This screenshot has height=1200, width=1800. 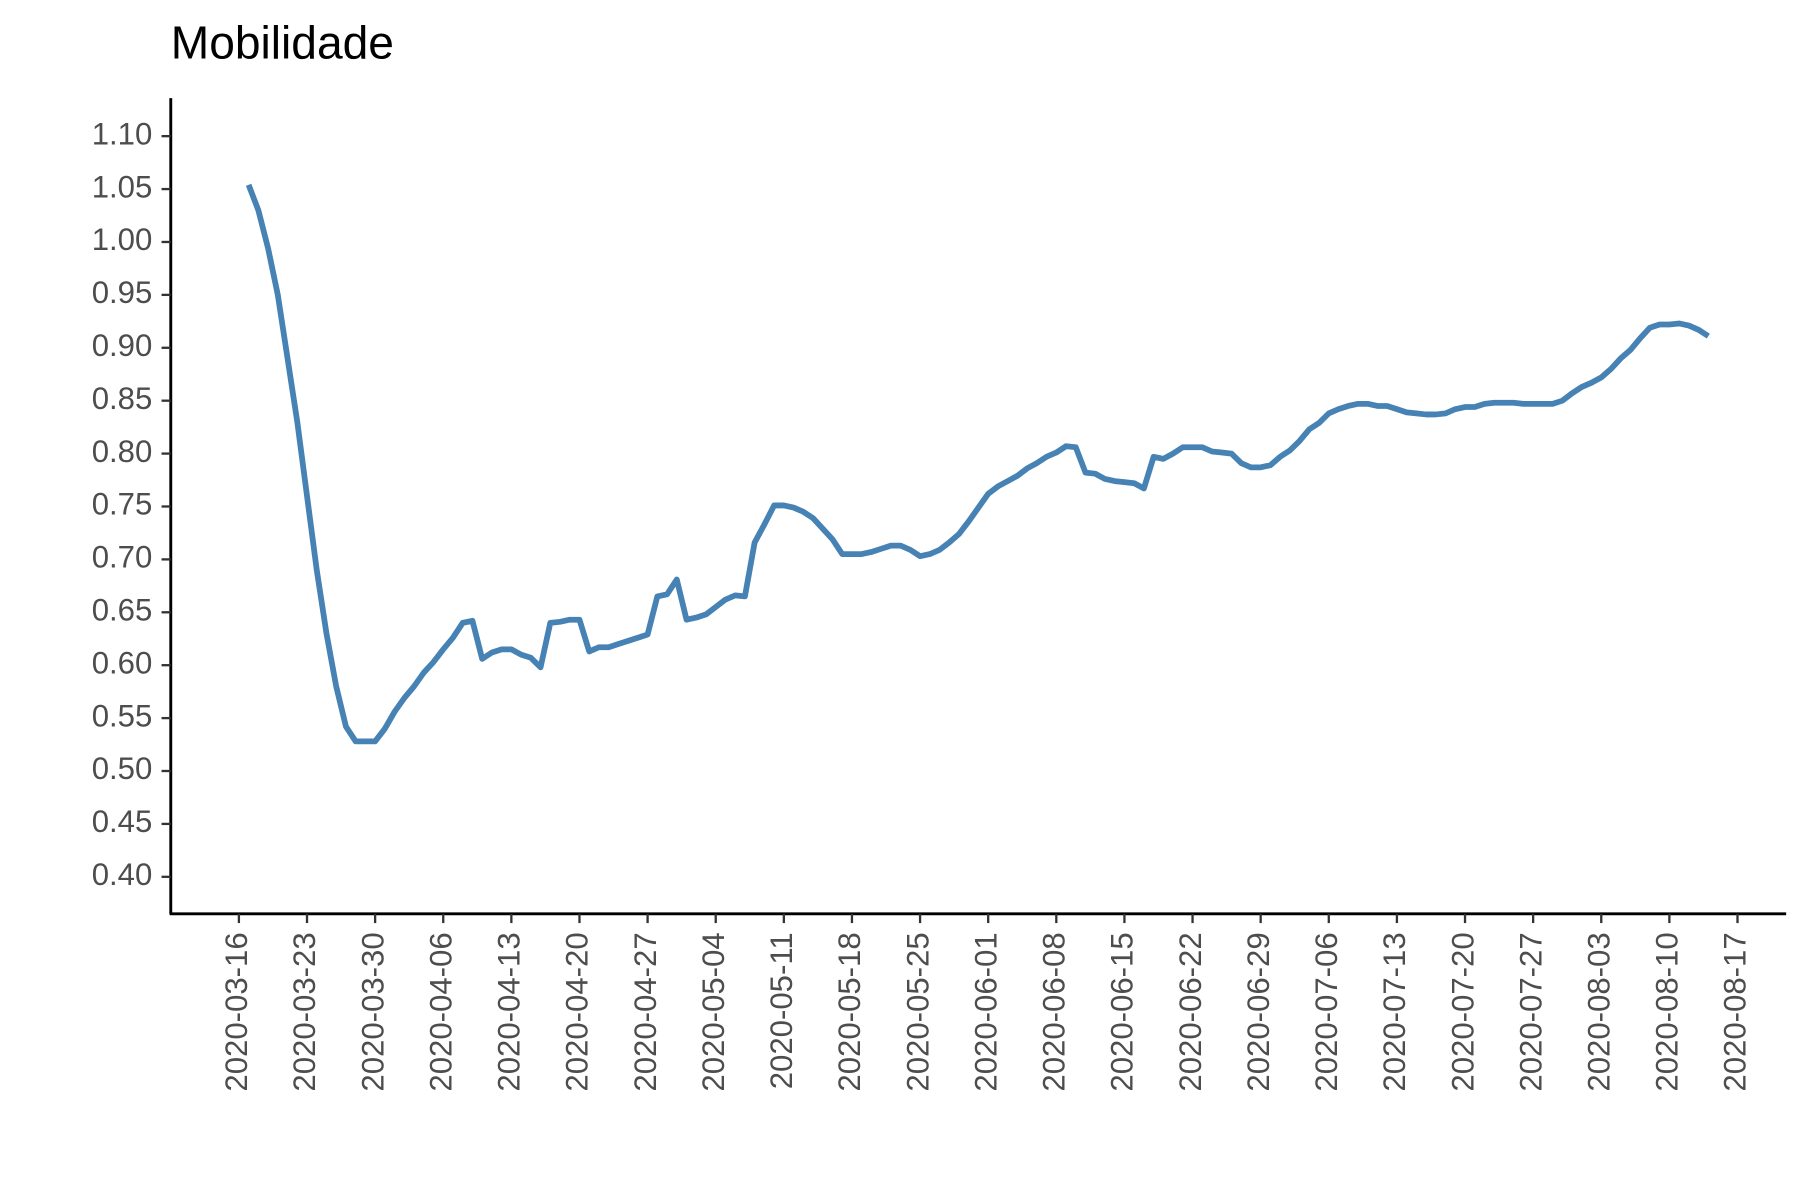 I want to click on y-tick-label: 0.90, so click(x=122, y=345).